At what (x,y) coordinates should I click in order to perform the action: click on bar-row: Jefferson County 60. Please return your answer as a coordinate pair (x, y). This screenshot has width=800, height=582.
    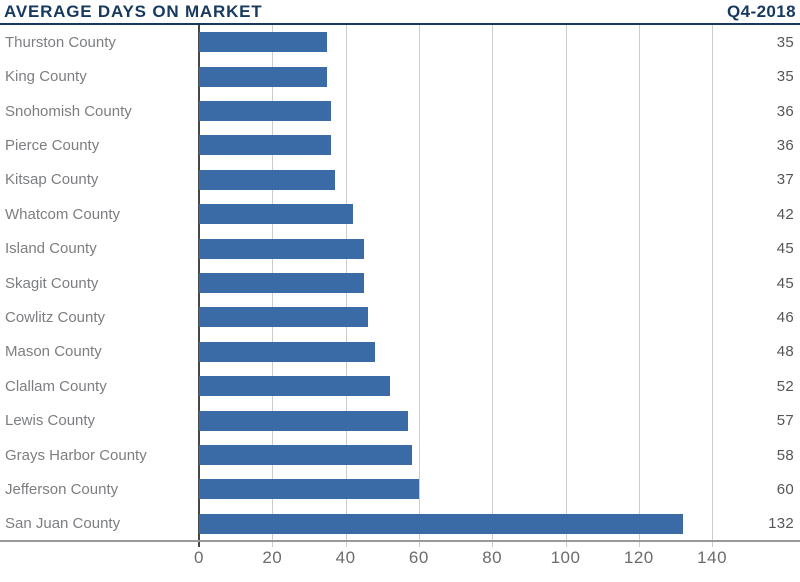
    Looking at the image, I should click on (400, 489).